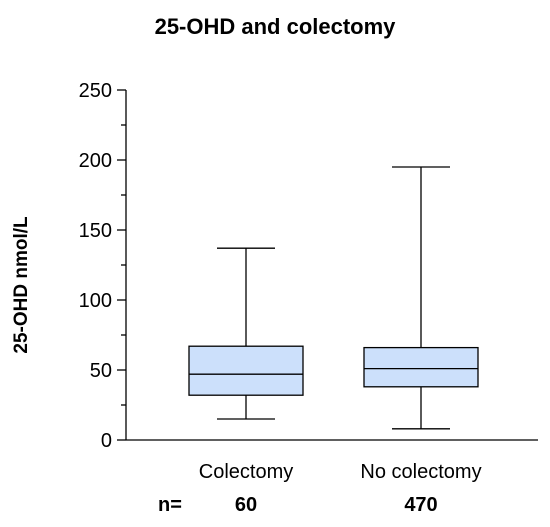  What do you see at coordinates (275, 26) in the screenshot?
I see `chart-title: 25-OHD and colectomy` at bounding box center [275, 26].